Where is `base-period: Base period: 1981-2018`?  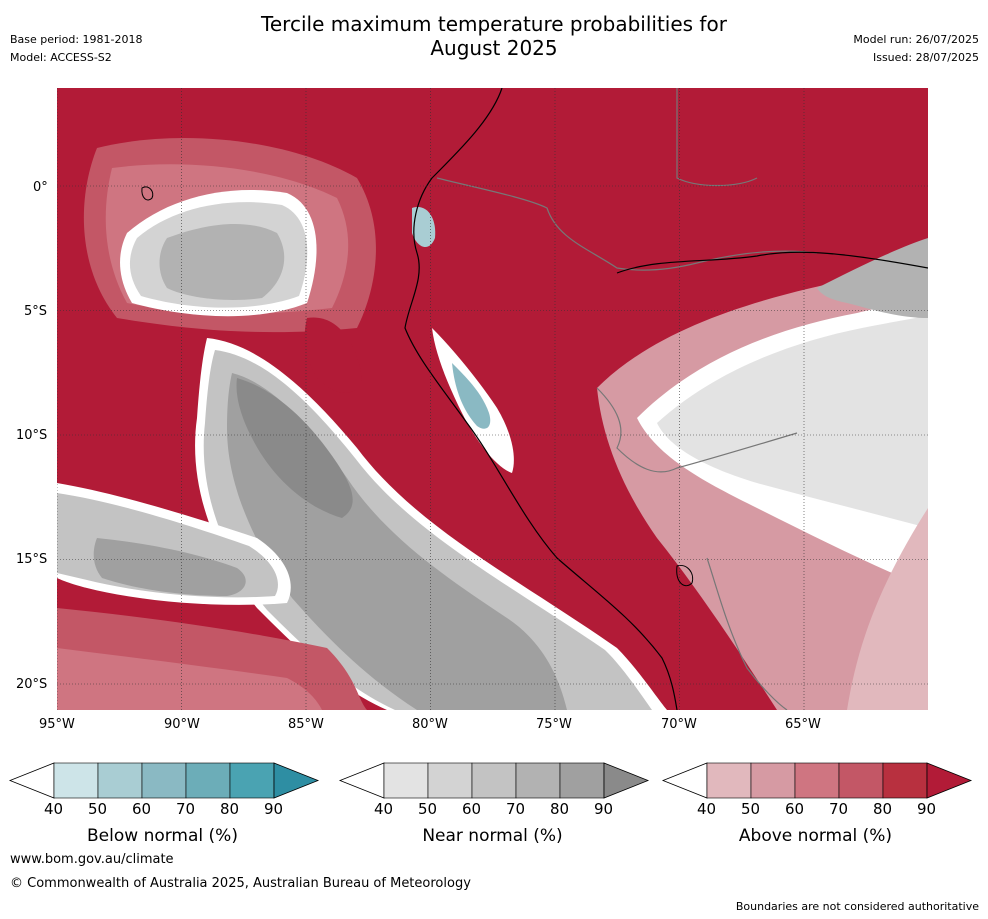
base-period: Base period: 1981-2018 is located at coordinates (76, 39).